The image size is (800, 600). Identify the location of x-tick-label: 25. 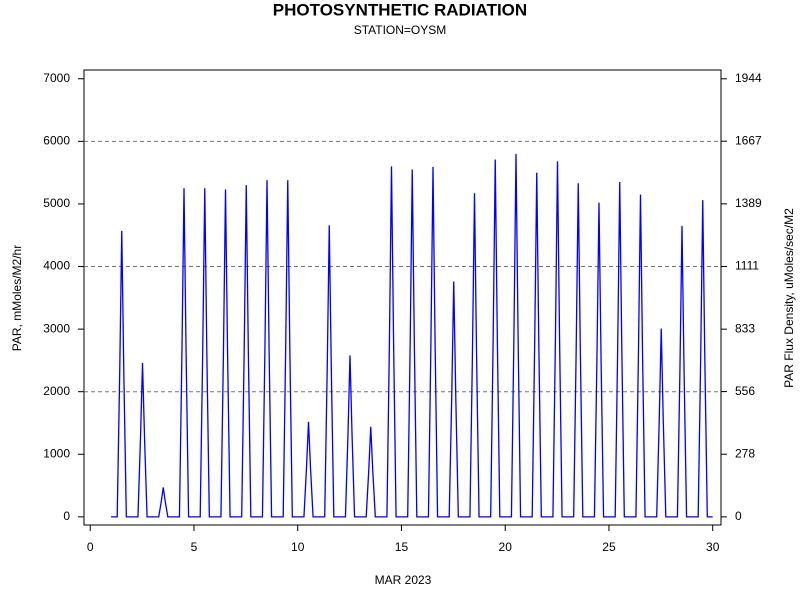
(609, 547).